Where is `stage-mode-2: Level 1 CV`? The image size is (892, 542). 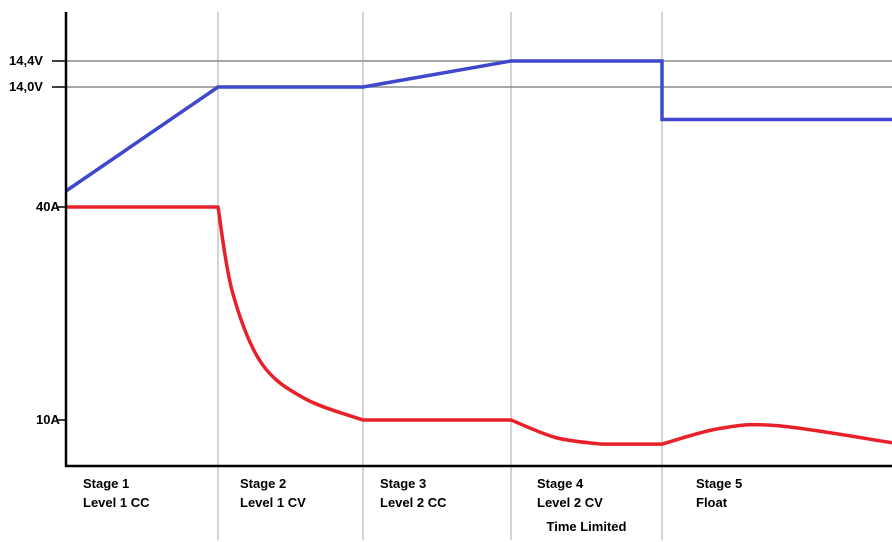
stage-mode-2: Level 1 CV is located at coordinates (273, 502).